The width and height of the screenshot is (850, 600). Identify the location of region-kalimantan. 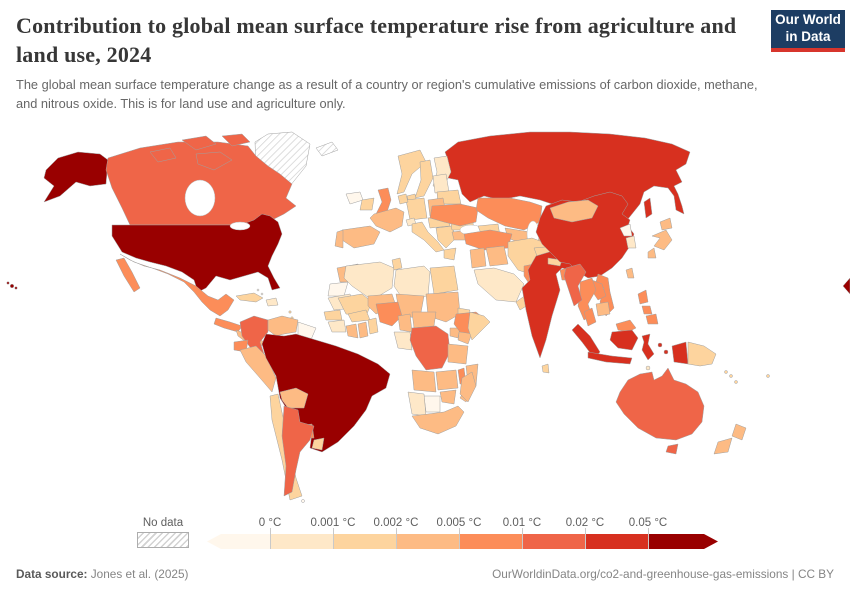
(624, 340).